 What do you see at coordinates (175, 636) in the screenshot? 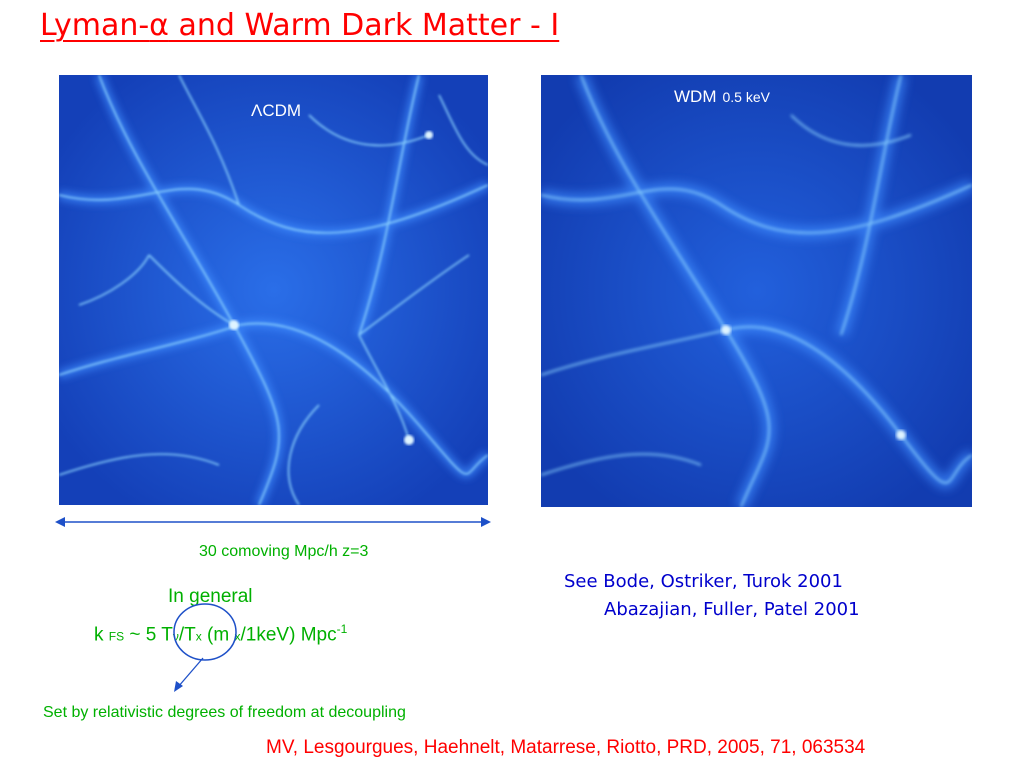
I see `formula-nu-subscript: ν` at bounding box center [175, 636].